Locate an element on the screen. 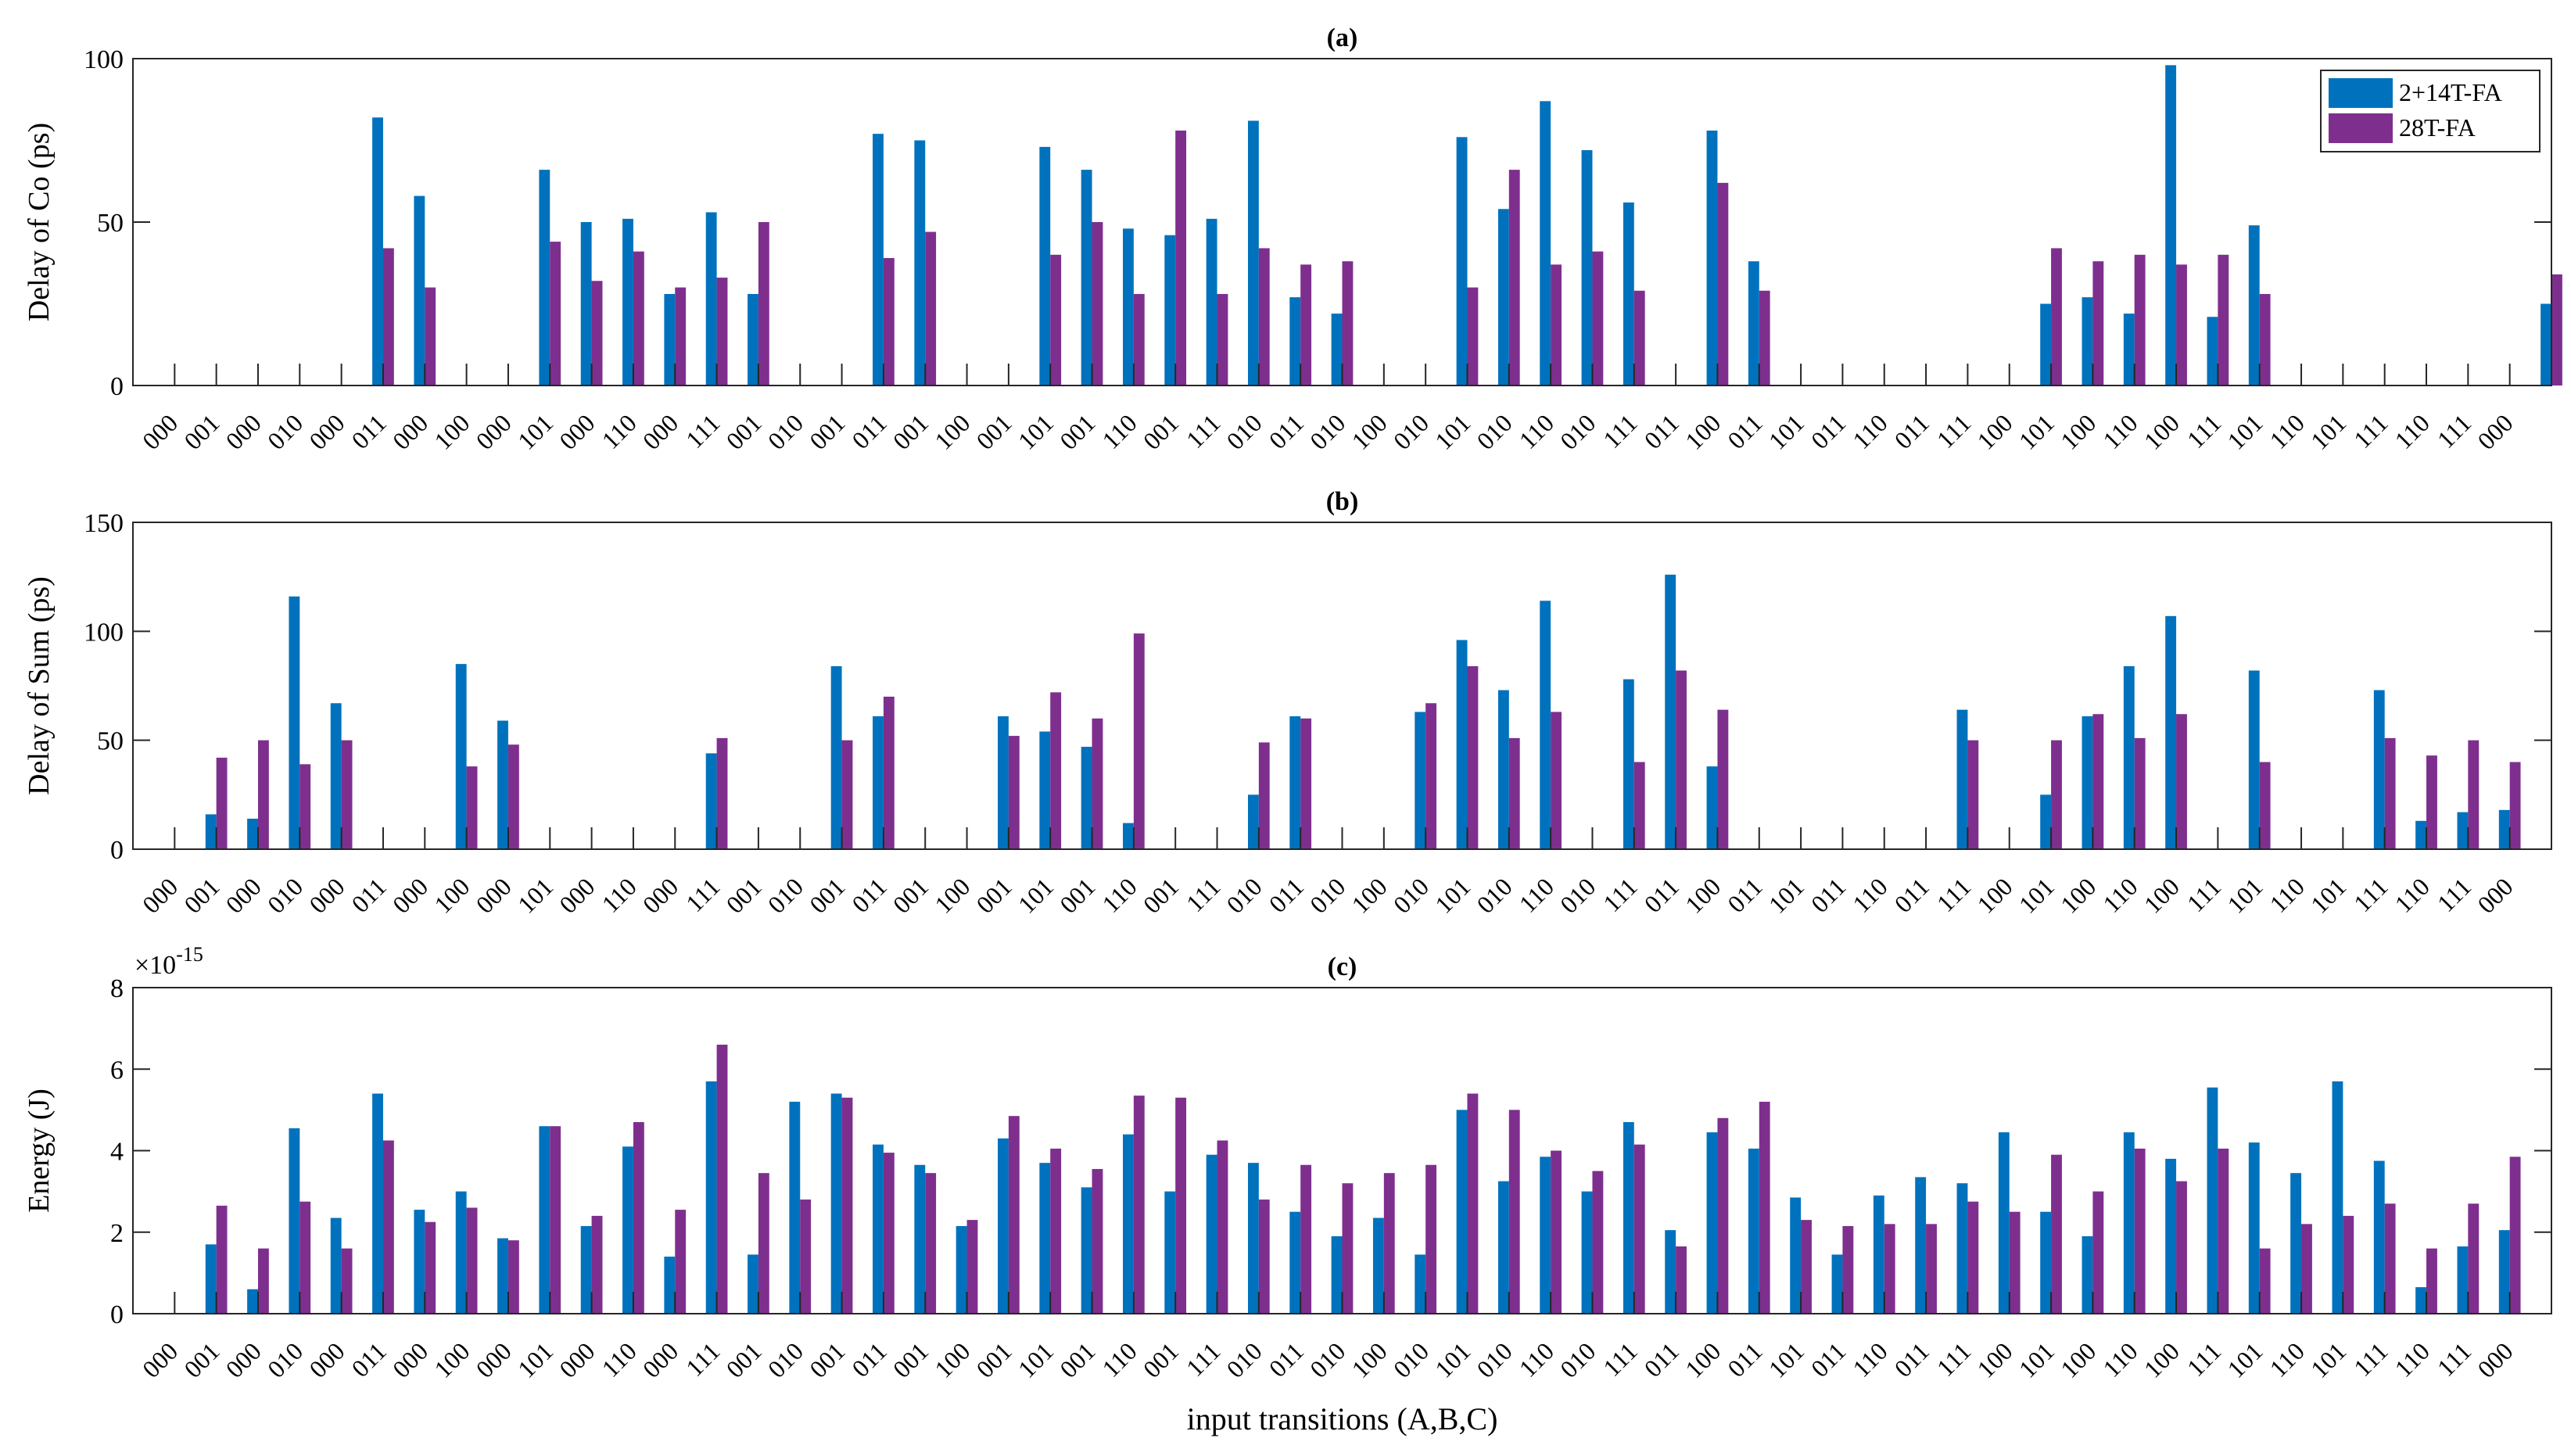 Image resolution: width=2571 pixels, height=1456 pixels. y-tick-label: 2 is located at coordinates (117, 1233).